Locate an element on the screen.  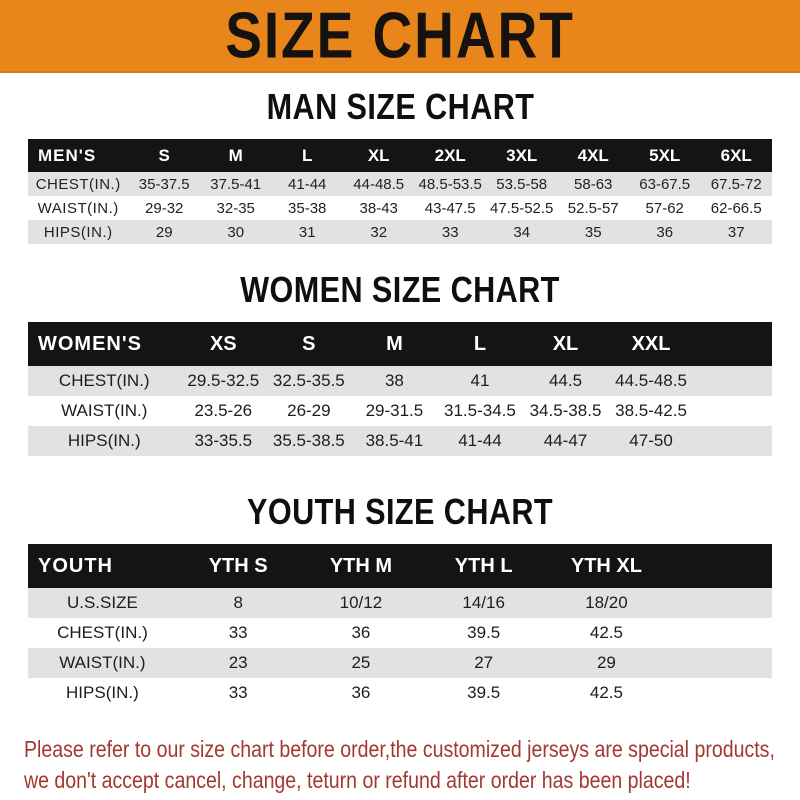
size-value-cell: 44.5-48.5 is located at coordinates (651, 381).